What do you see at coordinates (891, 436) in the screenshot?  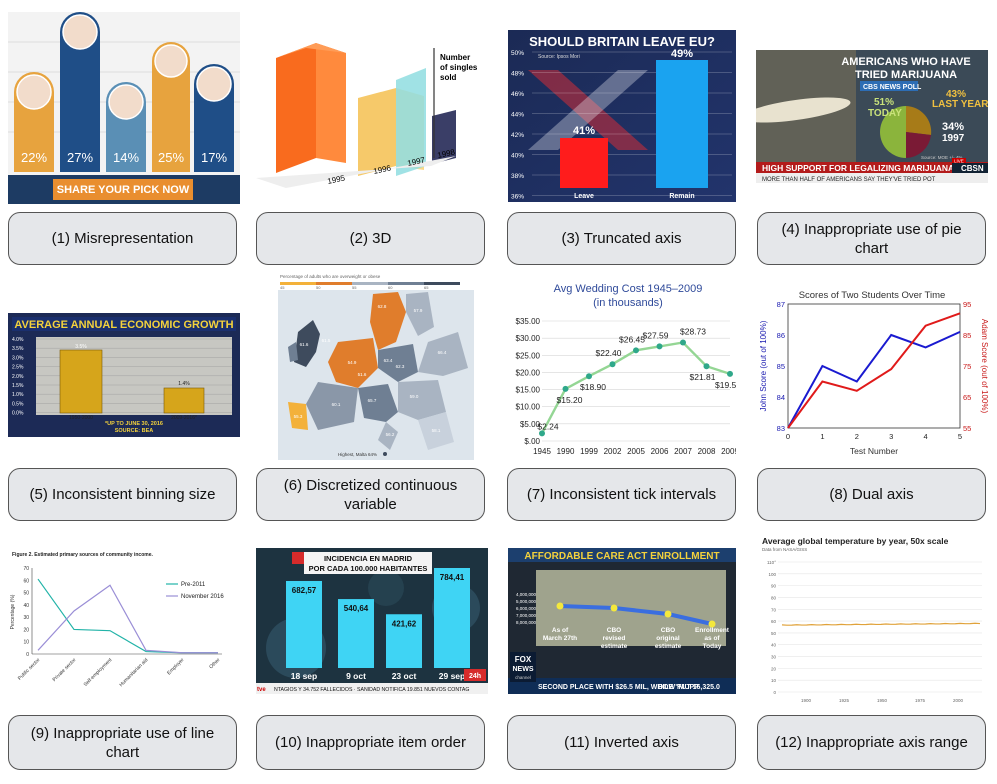 I see `x-tick: 3` at bounding box center [891, 436].